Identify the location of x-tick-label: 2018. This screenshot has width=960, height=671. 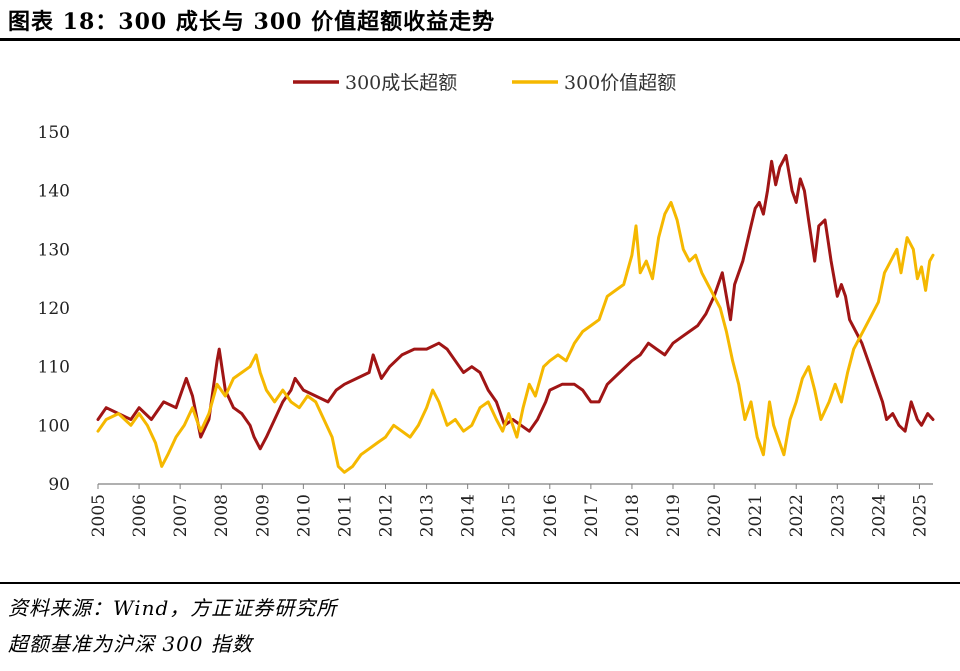
(633, 515).